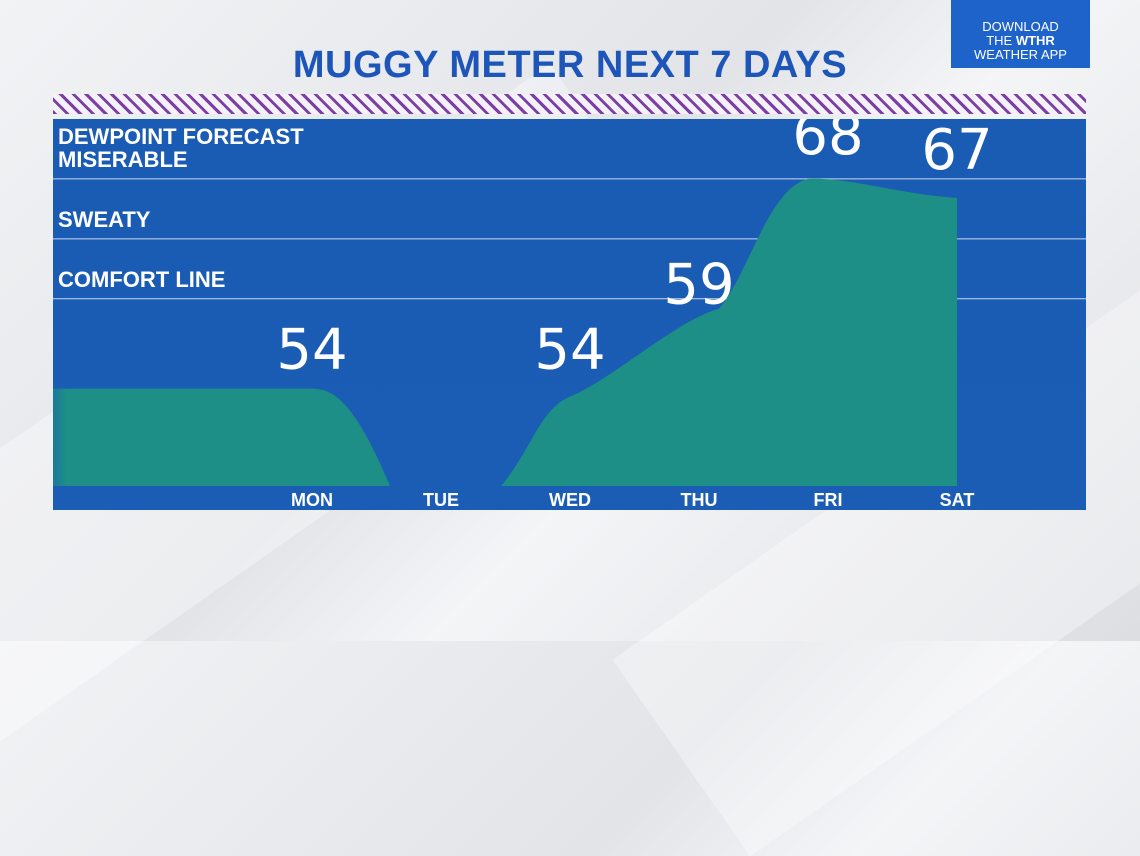 Image resolution: width=1140 pixels, height=856 pixels. Describe the element at coordinates (570, 500) in the screenshot. I see `day-label-wed: WED` at that location.